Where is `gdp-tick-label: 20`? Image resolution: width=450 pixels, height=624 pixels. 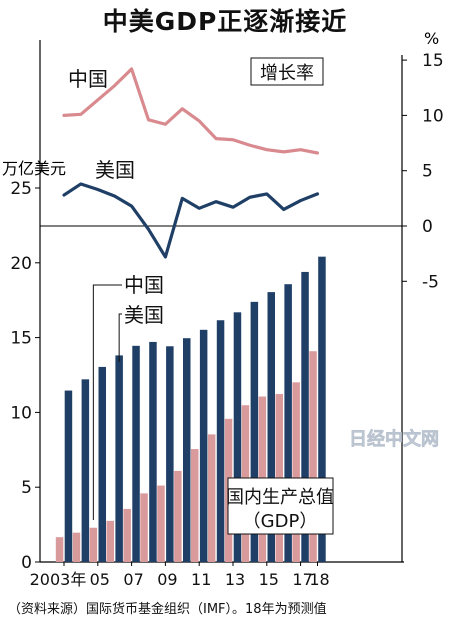
gdp-tick-label: 20 is located at coordinates (21, 264).